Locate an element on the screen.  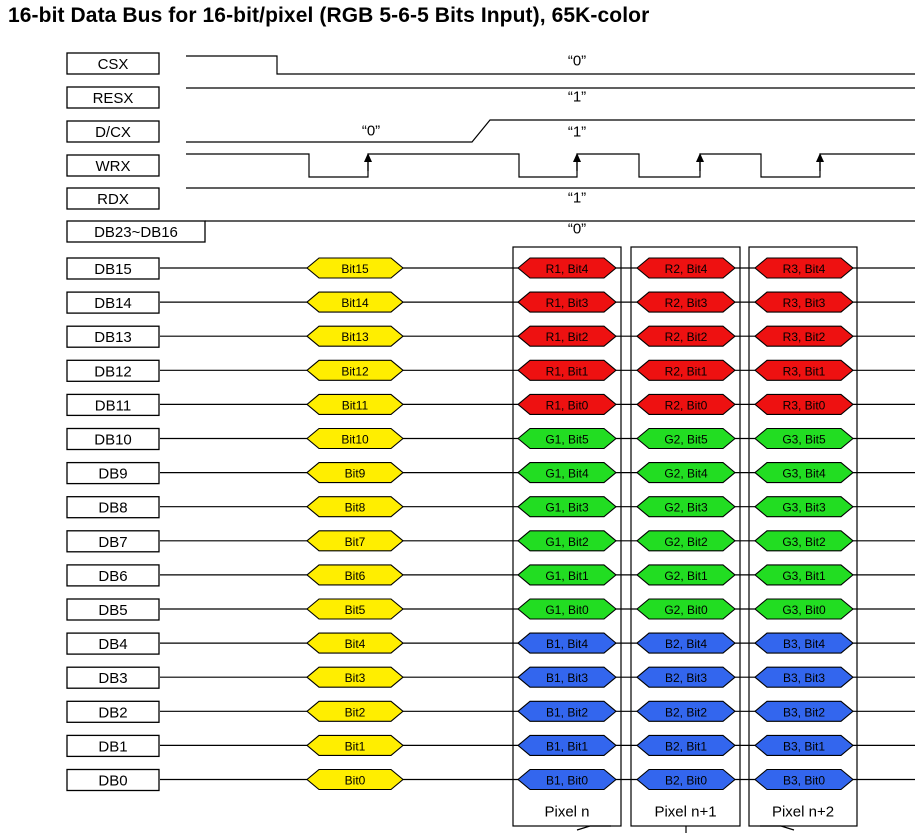
bit-hexagon-label: Bit11 is located at coordinates (355, 405).